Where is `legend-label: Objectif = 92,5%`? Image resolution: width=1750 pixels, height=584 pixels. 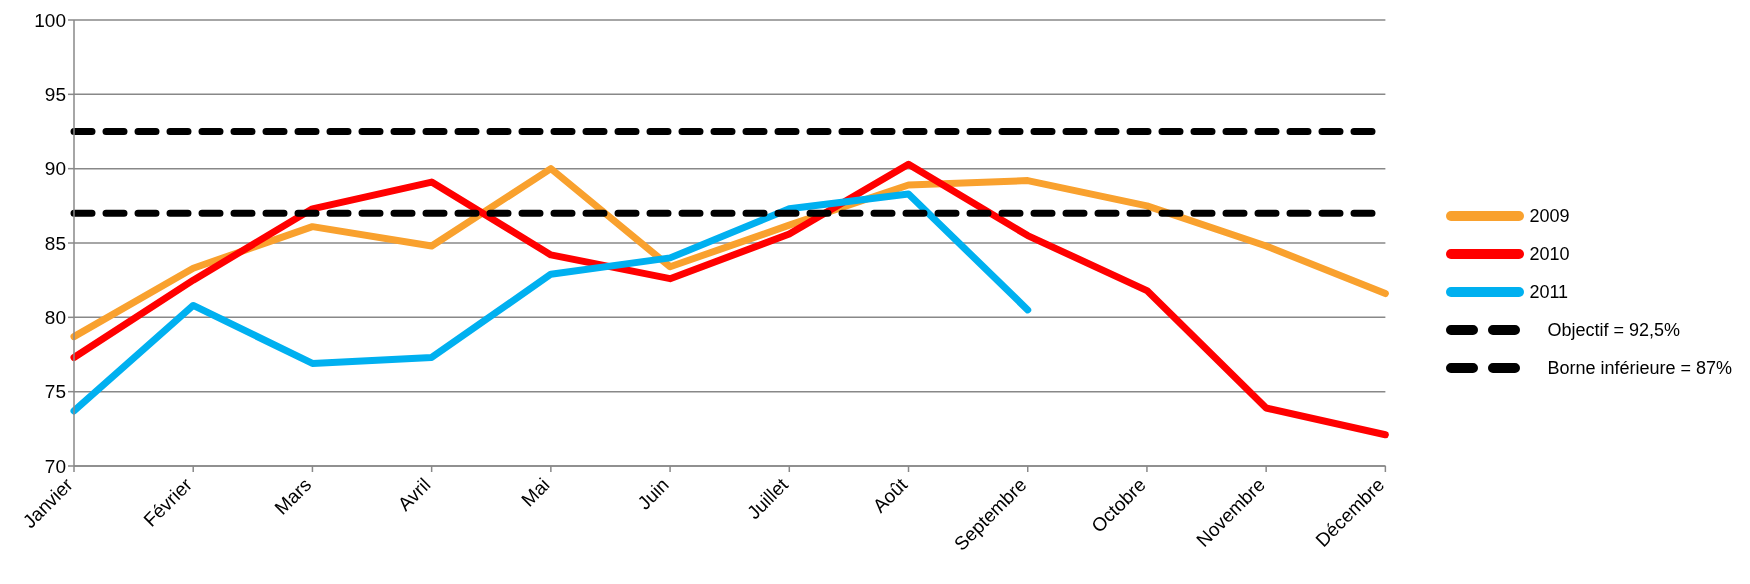 legend-label: Objectif = 92,5% is located at coordinates (1613, 330).